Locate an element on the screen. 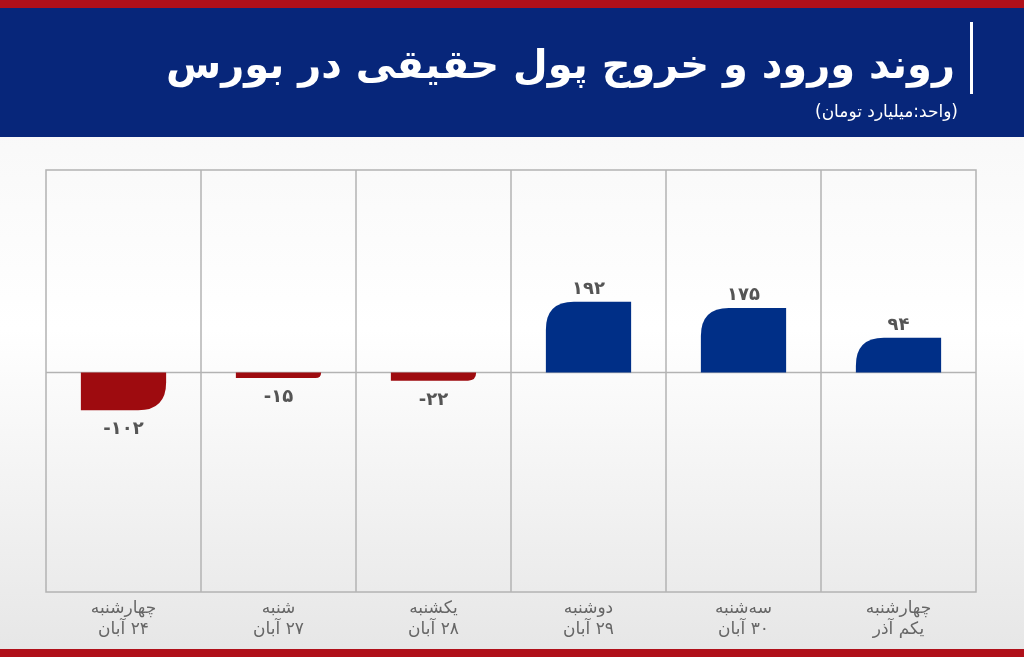  subtitle: (واحد:میلیارد تومان) is located at coordinates (886, 111).